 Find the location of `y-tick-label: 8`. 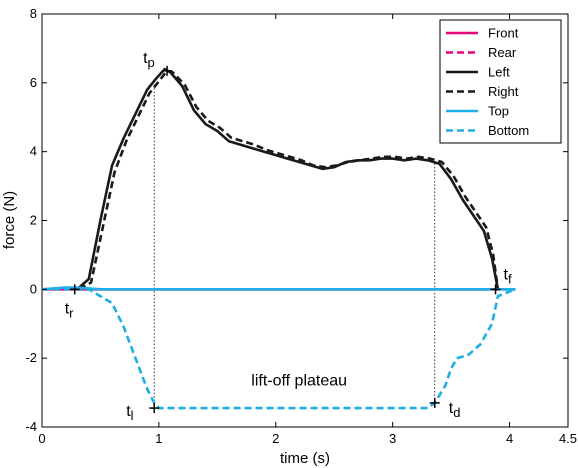

y-tick-label: 8 is located at coordinates (33, 13).